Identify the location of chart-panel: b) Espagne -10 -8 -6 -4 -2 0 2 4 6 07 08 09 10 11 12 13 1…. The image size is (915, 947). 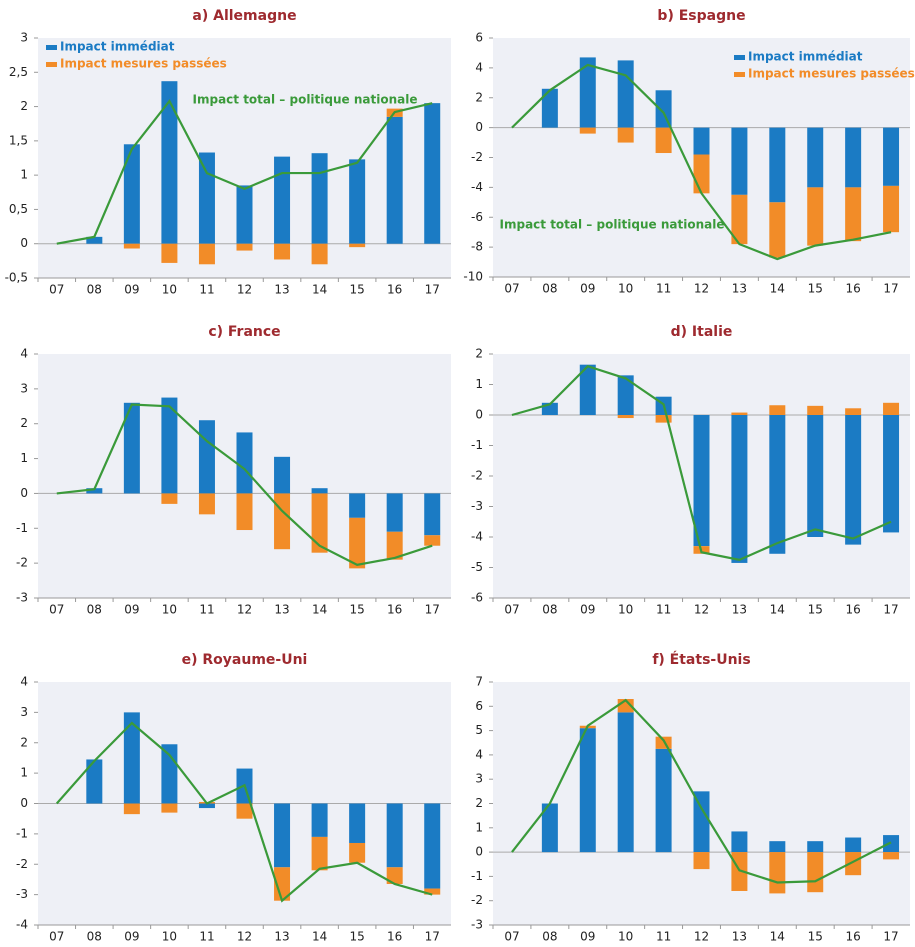
(688, 152).